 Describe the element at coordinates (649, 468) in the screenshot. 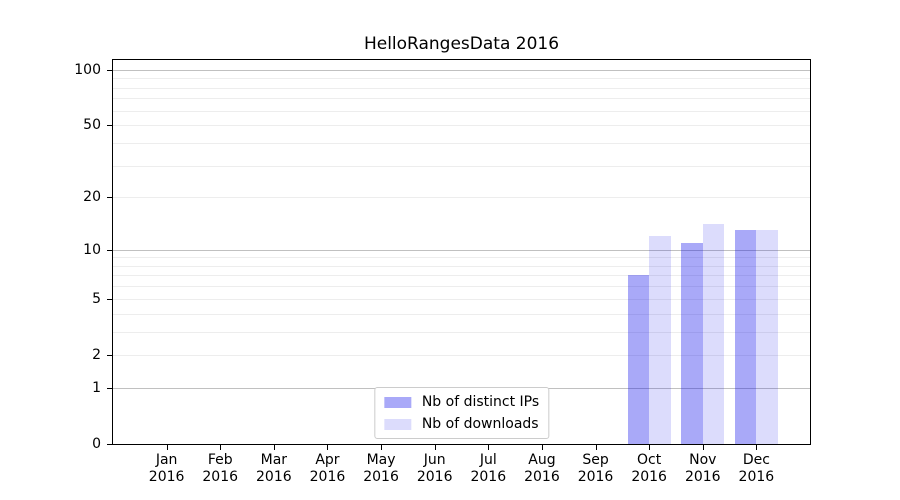

I see `x-tick-label: Oct 2016` at that location.